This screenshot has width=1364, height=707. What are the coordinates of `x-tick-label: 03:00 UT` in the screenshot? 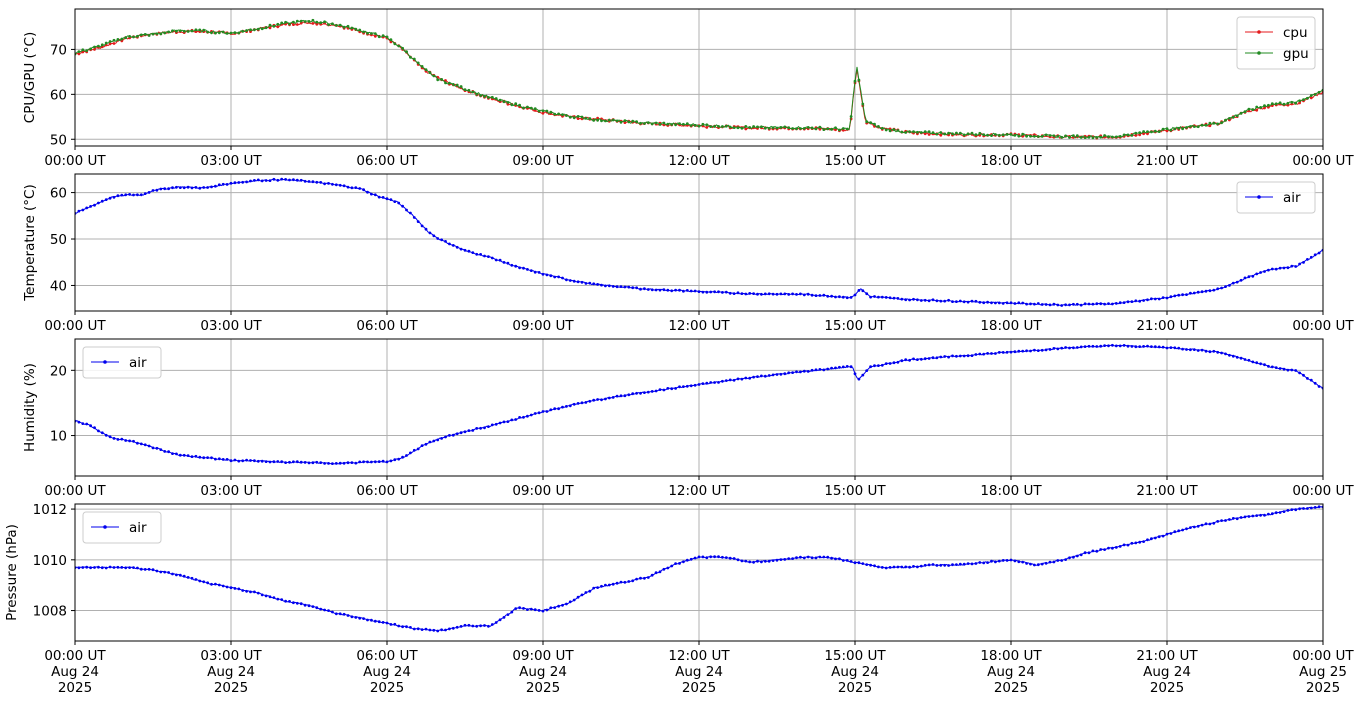 It's located at (231, 491).